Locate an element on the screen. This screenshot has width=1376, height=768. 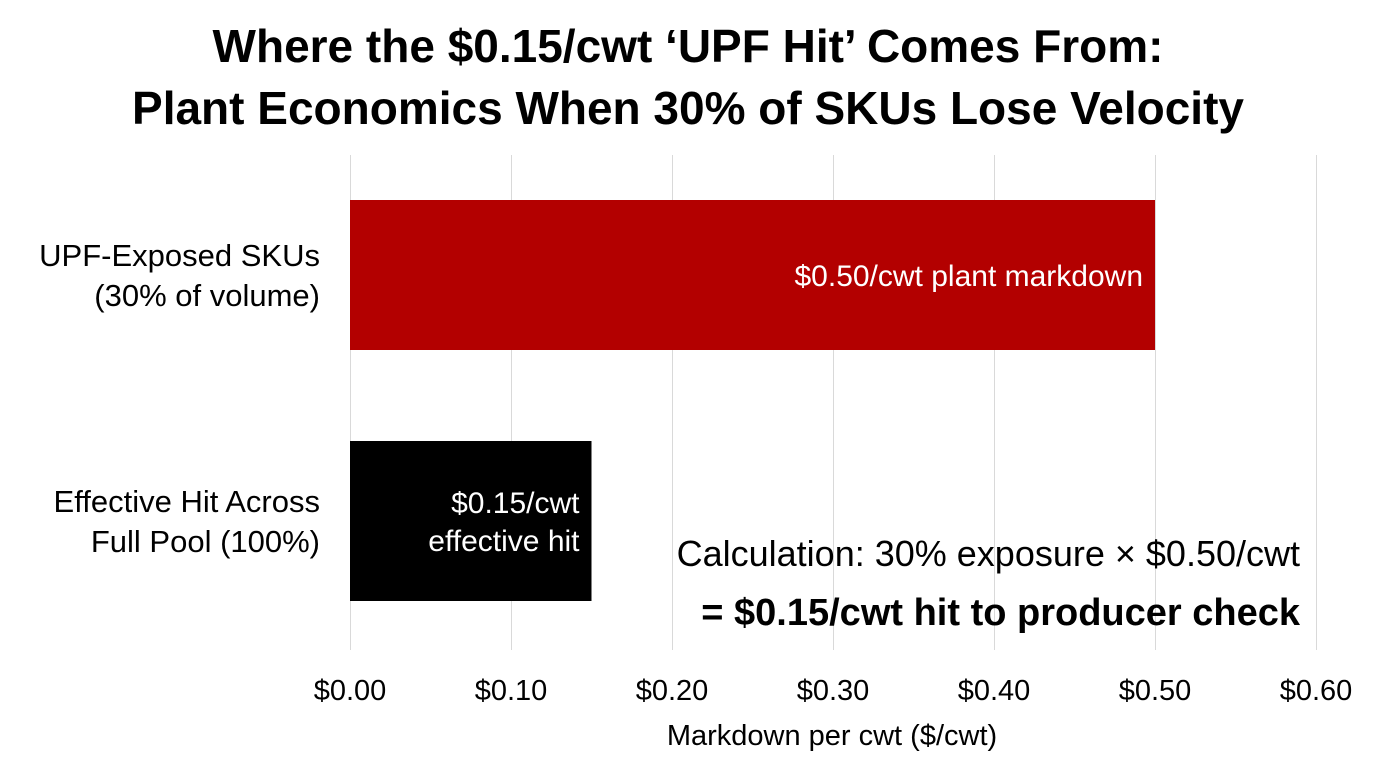
x-tick-label-4: $0.40 is located at coordinates (994, 691).